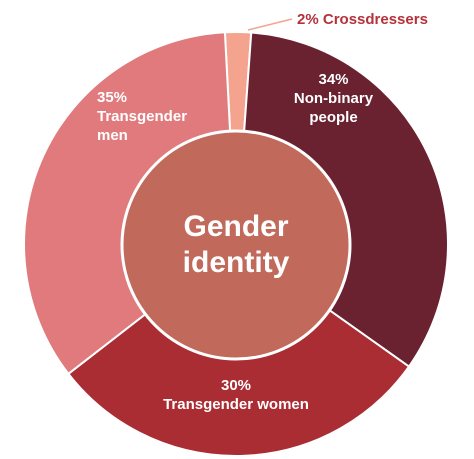 The image size is (474, 459). Describe the element at coordinates (308, 19) in the screenshot. I see `value-label: 2%` at that location.